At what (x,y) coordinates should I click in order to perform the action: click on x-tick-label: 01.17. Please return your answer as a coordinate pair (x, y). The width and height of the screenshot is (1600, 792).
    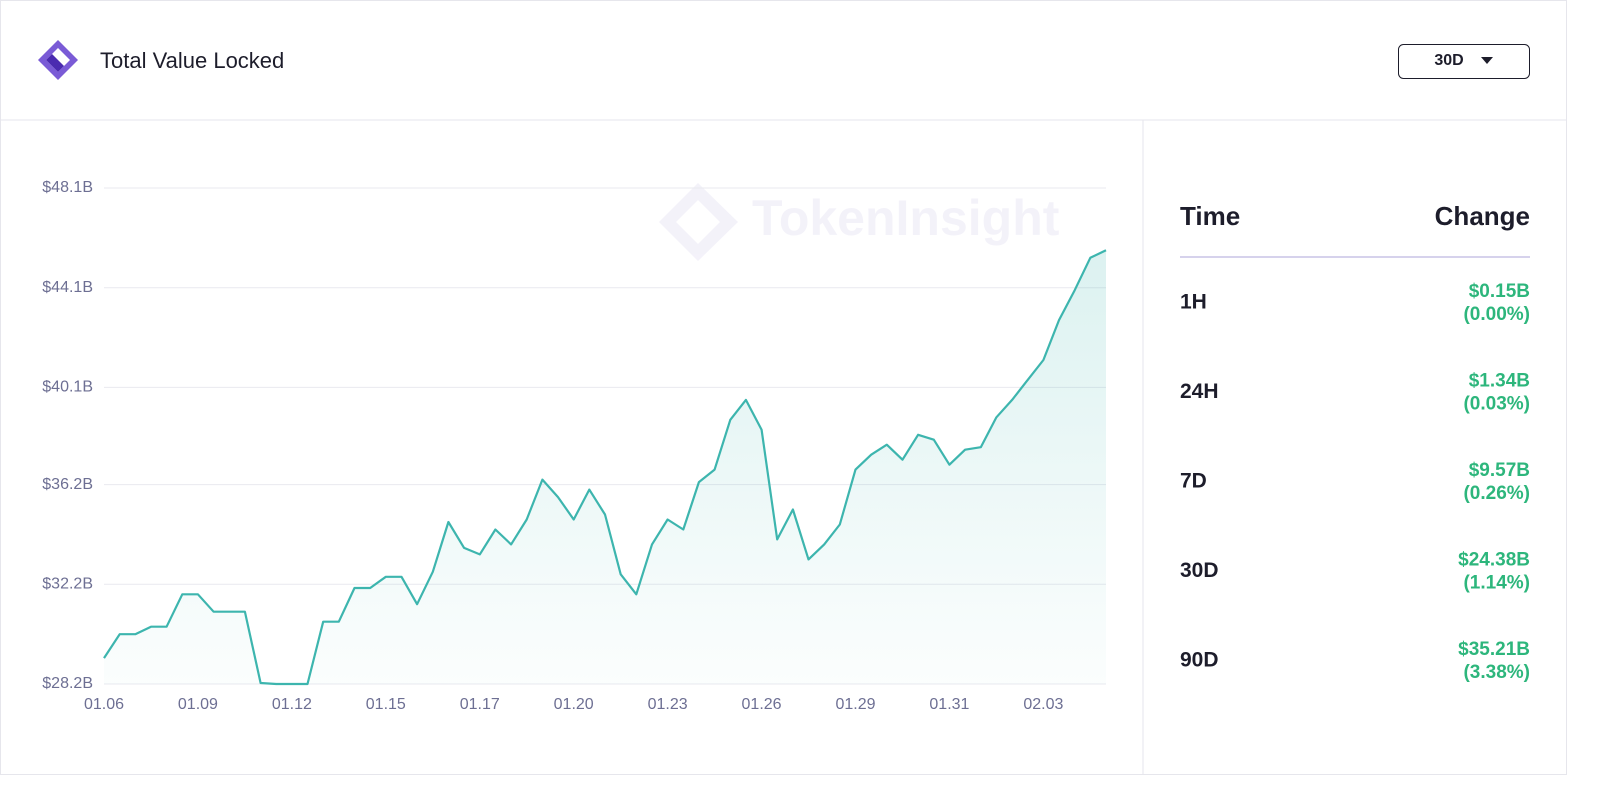
    Looking at the image, I should click on (480, 704).